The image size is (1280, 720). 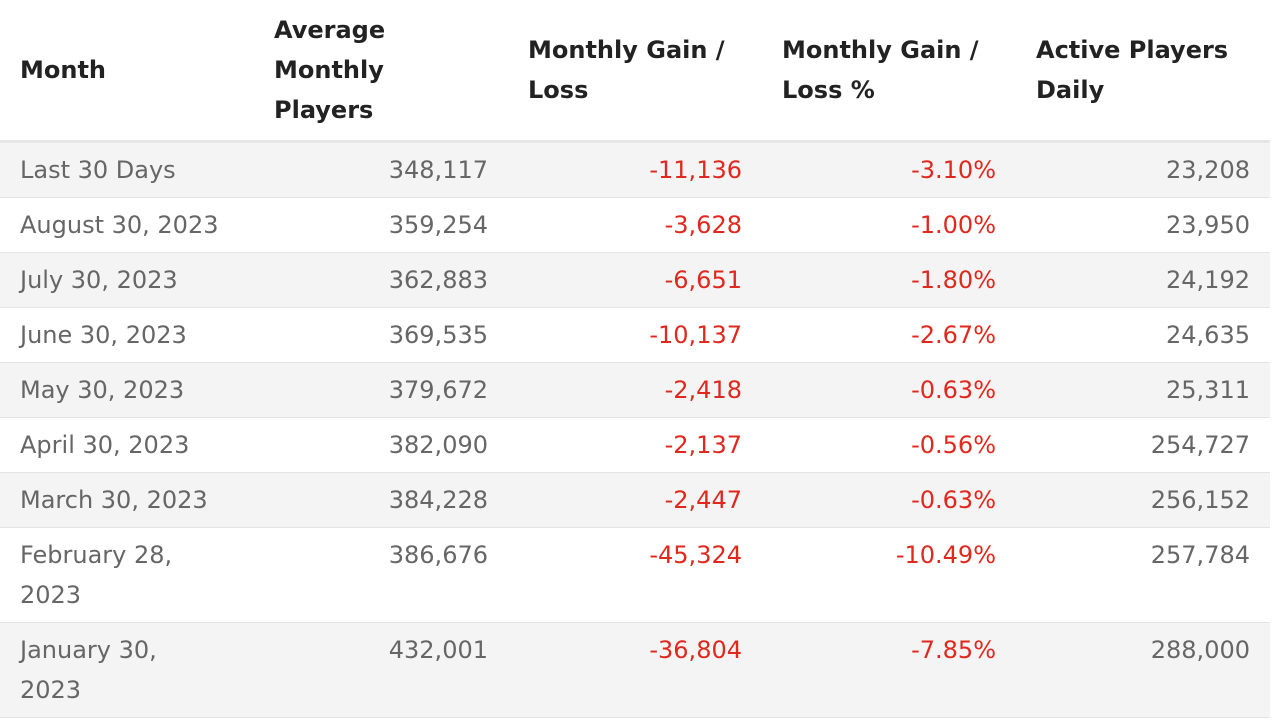 I want to click on value-cell: 386,676, so click(x=381, y=575).